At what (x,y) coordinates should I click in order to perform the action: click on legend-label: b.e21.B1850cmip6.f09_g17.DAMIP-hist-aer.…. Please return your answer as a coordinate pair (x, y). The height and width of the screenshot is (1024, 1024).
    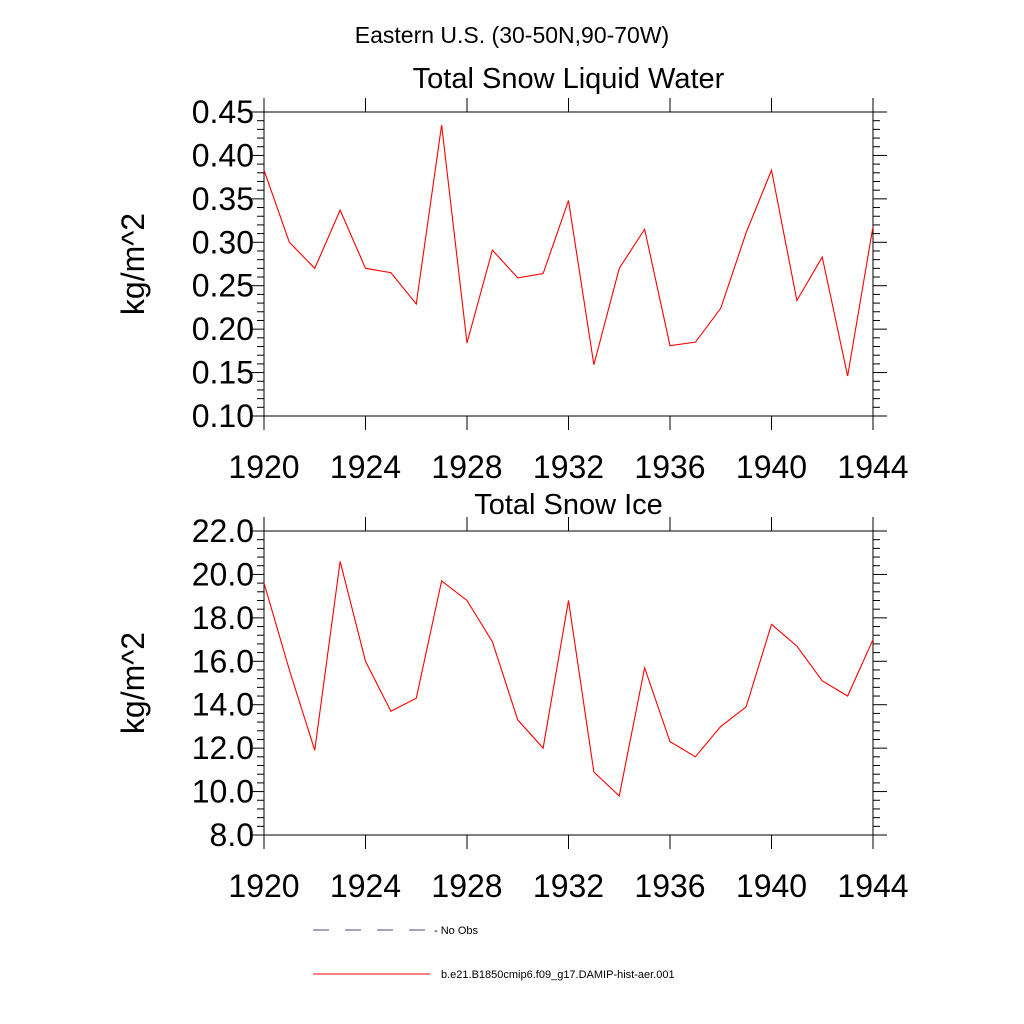
    Looking at the image, I should click on (558, 975).